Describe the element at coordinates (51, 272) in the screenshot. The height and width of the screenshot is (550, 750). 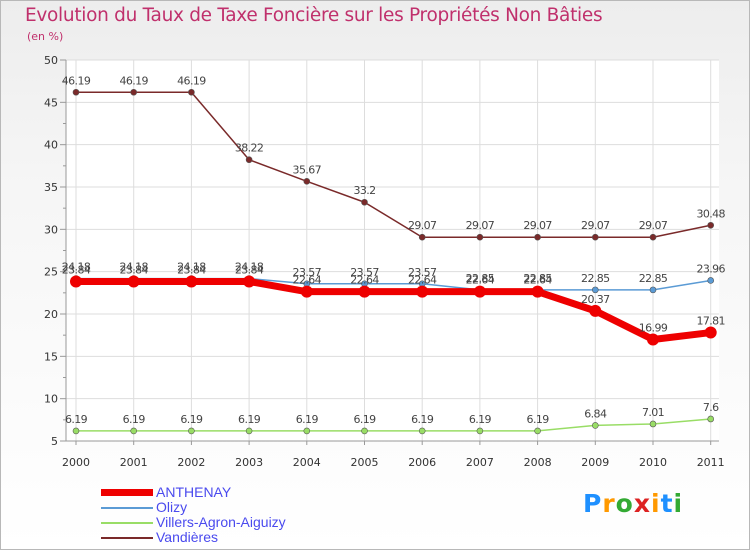
I see `y-tick-label: 25` at that location.